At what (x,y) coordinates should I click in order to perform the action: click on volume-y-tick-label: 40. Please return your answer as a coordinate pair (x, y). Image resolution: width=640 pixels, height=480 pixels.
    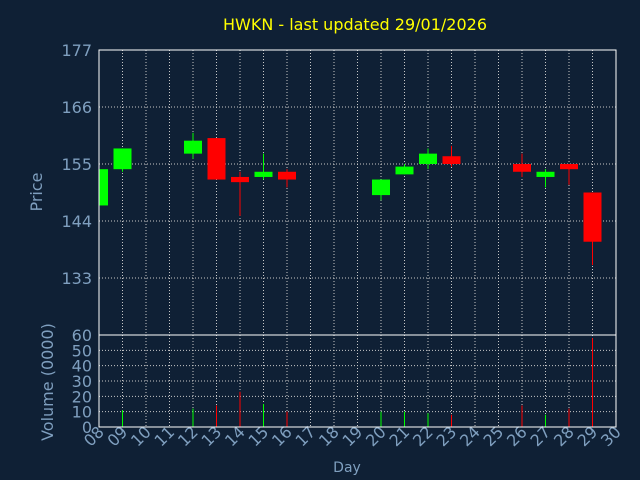
    Looking at the image, I should click on (82, 366).